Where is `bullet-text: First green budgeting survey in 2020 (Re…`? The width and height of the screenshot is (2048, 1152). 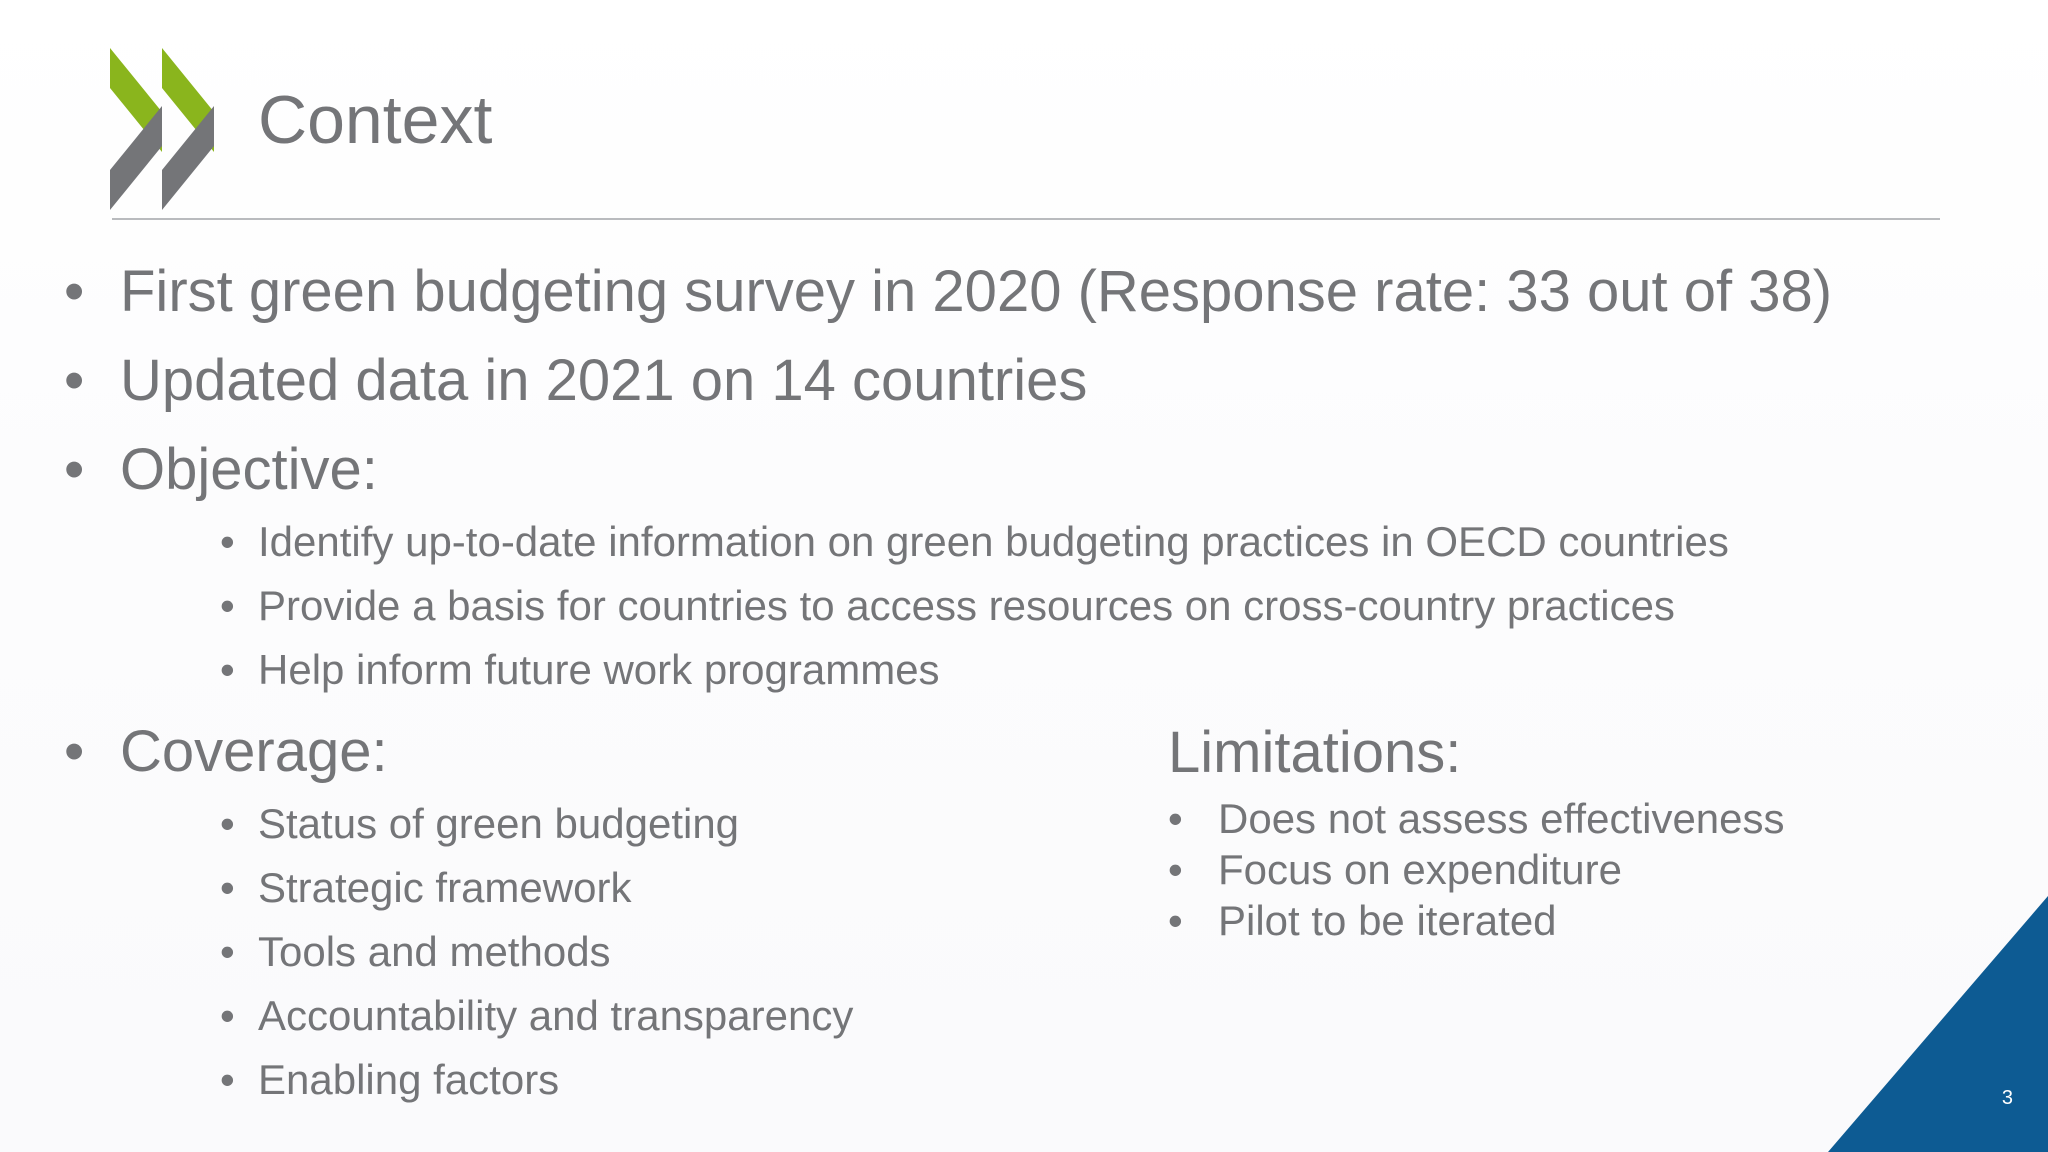
bullet-text: First green budgeting survey in 2020 (Re… is located at coordinates (976, 291).